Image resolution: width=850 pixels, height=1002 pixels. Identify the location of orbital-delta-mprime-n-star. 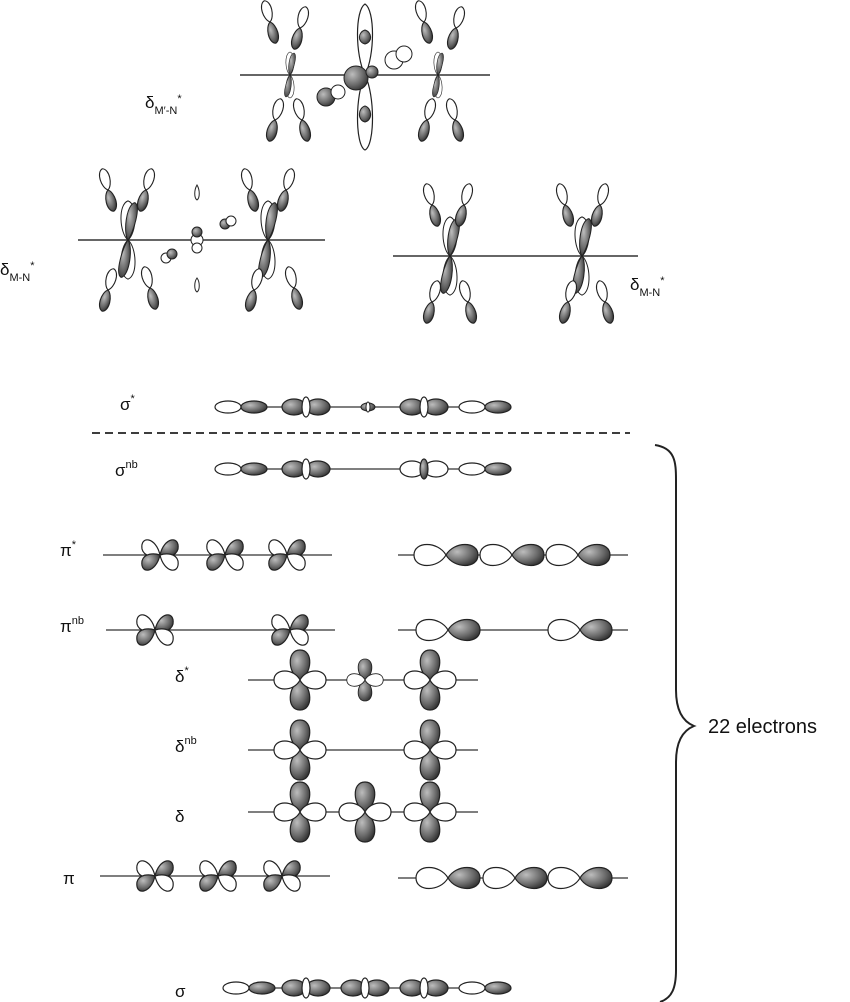
(365, 75).